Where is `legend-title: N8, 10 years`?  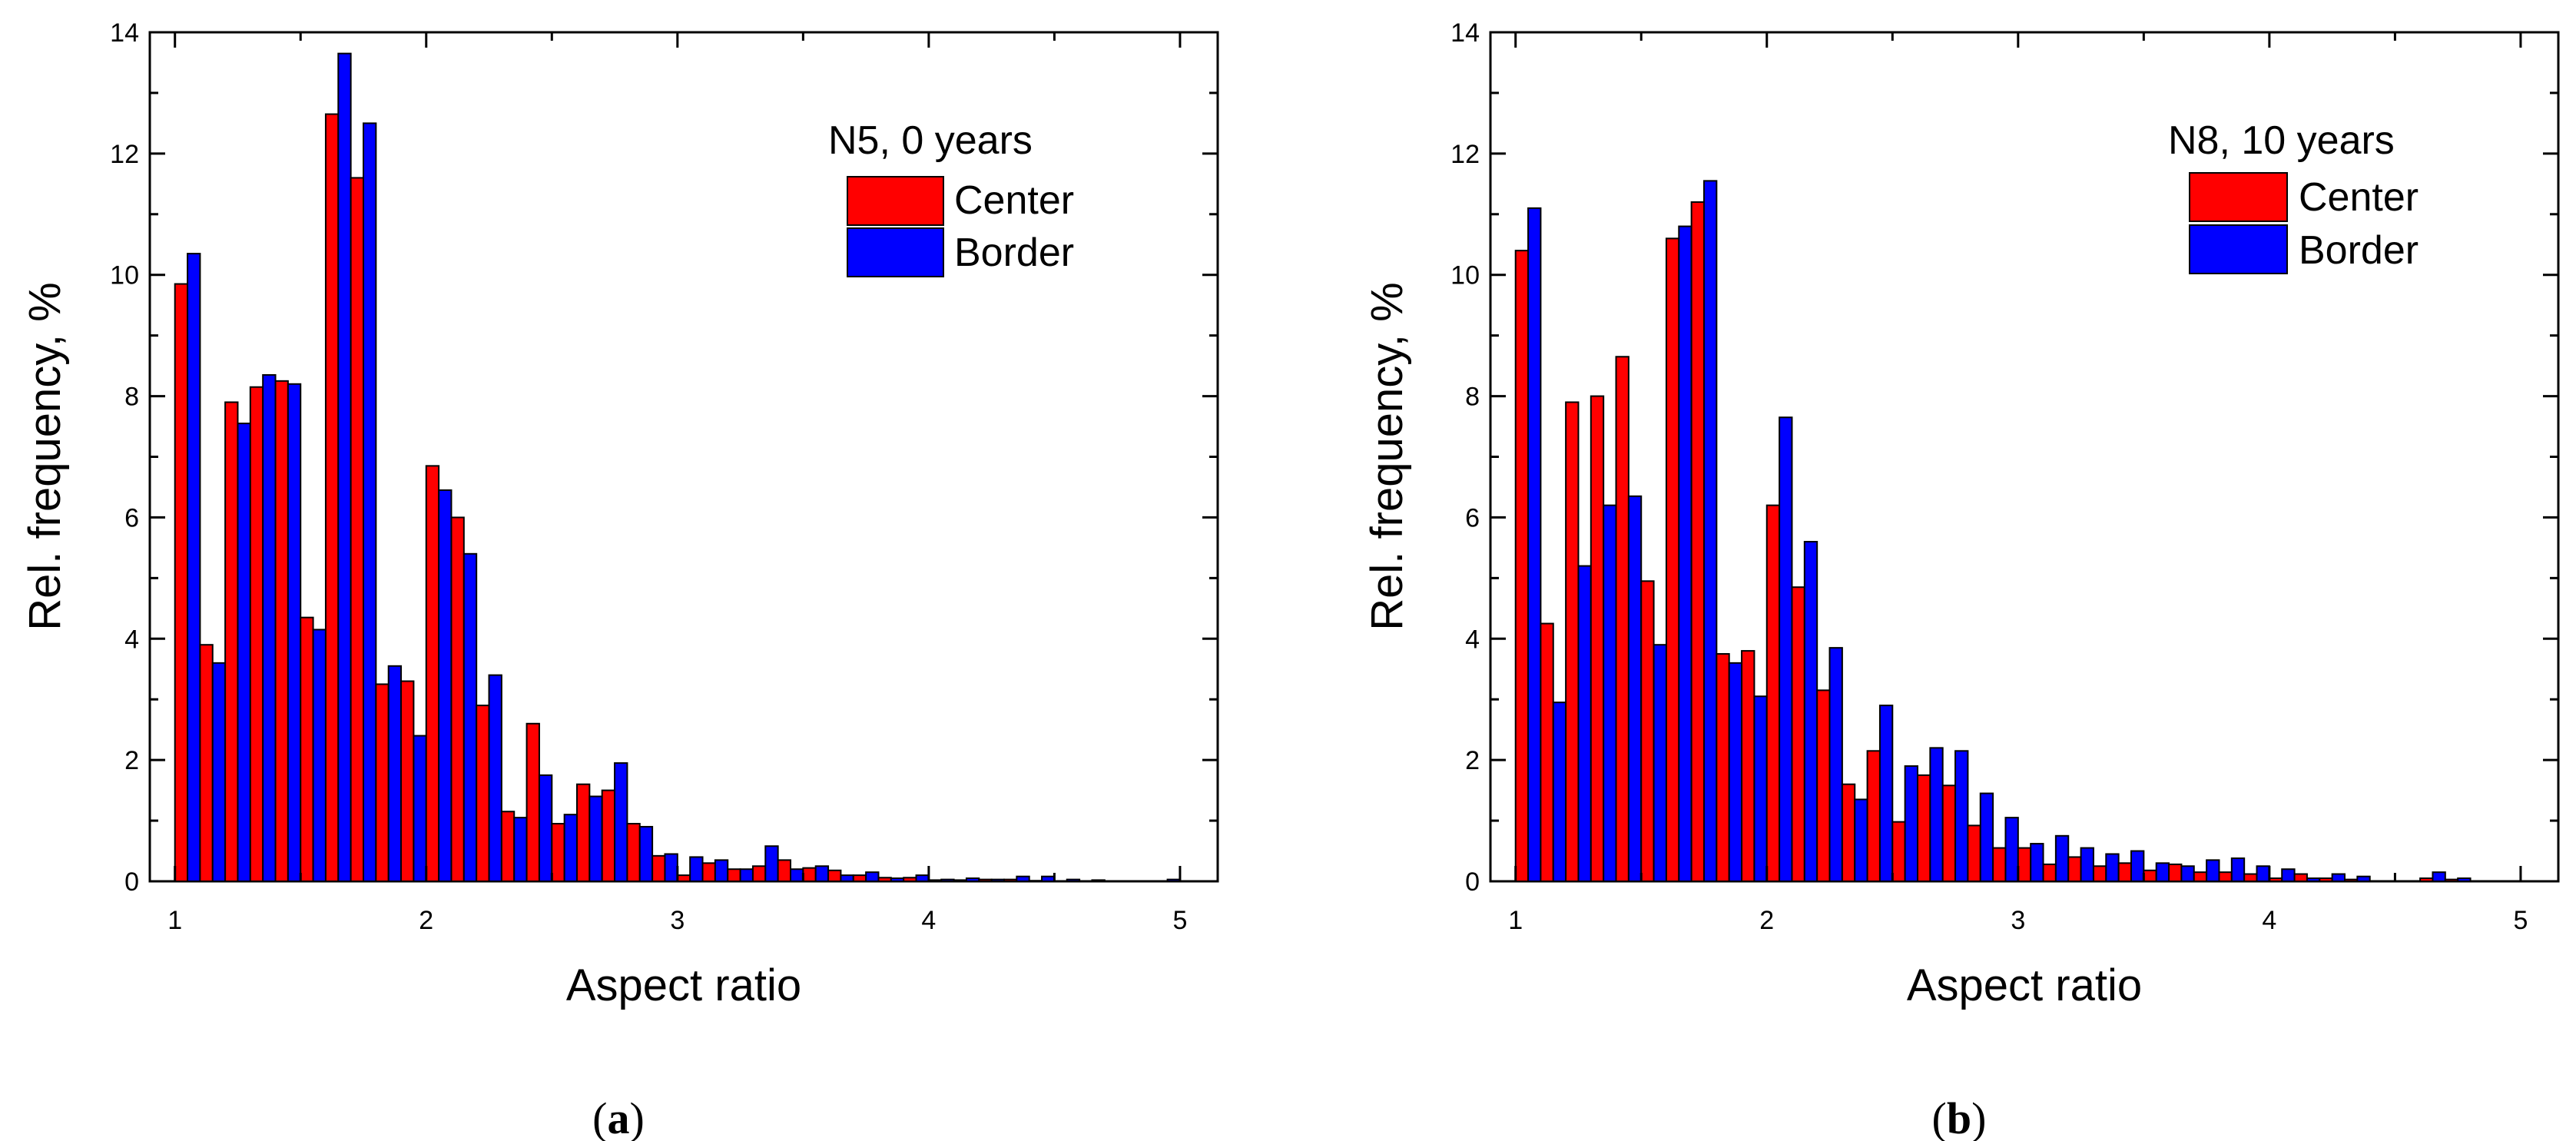
legend-title: N8, 10 years is located at coordinates (2281, 140).